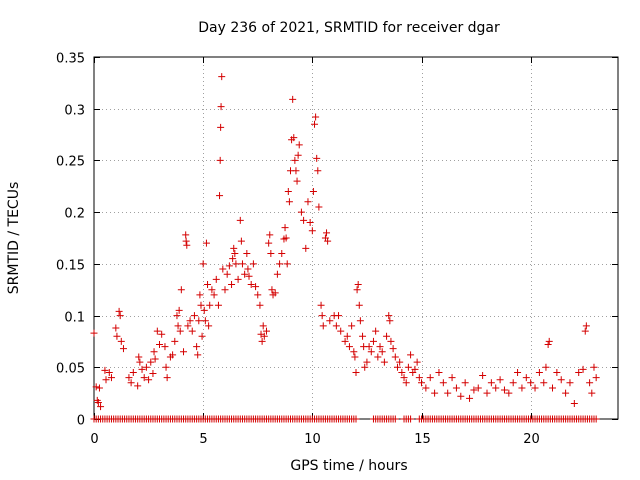 Image resolution: width=640 pixels, height=480 pixels. I want to click on y-tick-label: 0.35, so click(70, 59).